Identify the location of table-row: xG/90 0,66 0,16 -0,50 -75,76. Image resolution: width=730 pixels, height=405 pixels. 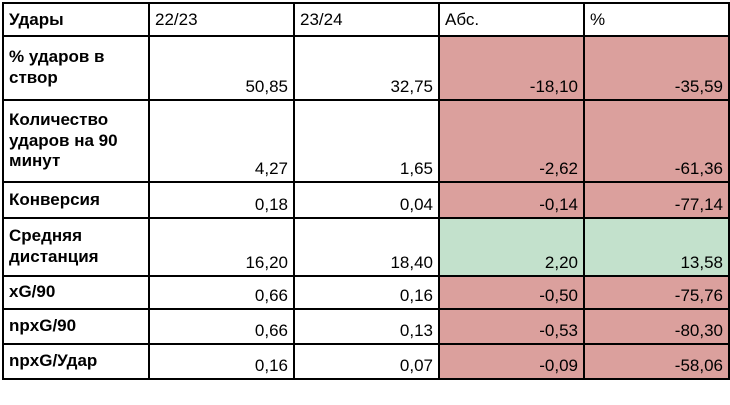
(366, 292).